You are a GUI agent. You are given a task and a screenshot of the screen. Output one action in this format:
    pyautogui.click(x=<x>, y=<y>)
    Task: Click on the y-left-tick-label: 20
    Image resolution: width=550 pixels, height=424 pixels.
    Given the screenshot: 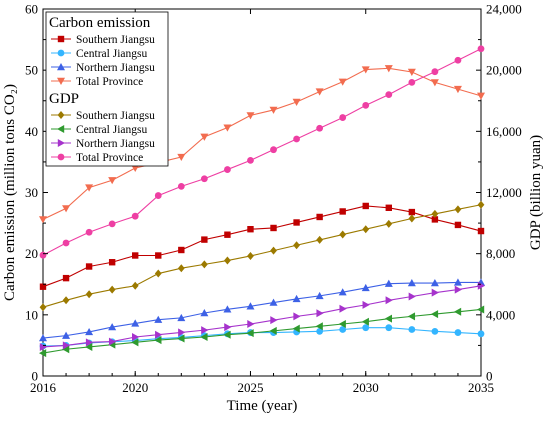 What is the action you would take?
    pyautogui.click(x=31, y=253)
    